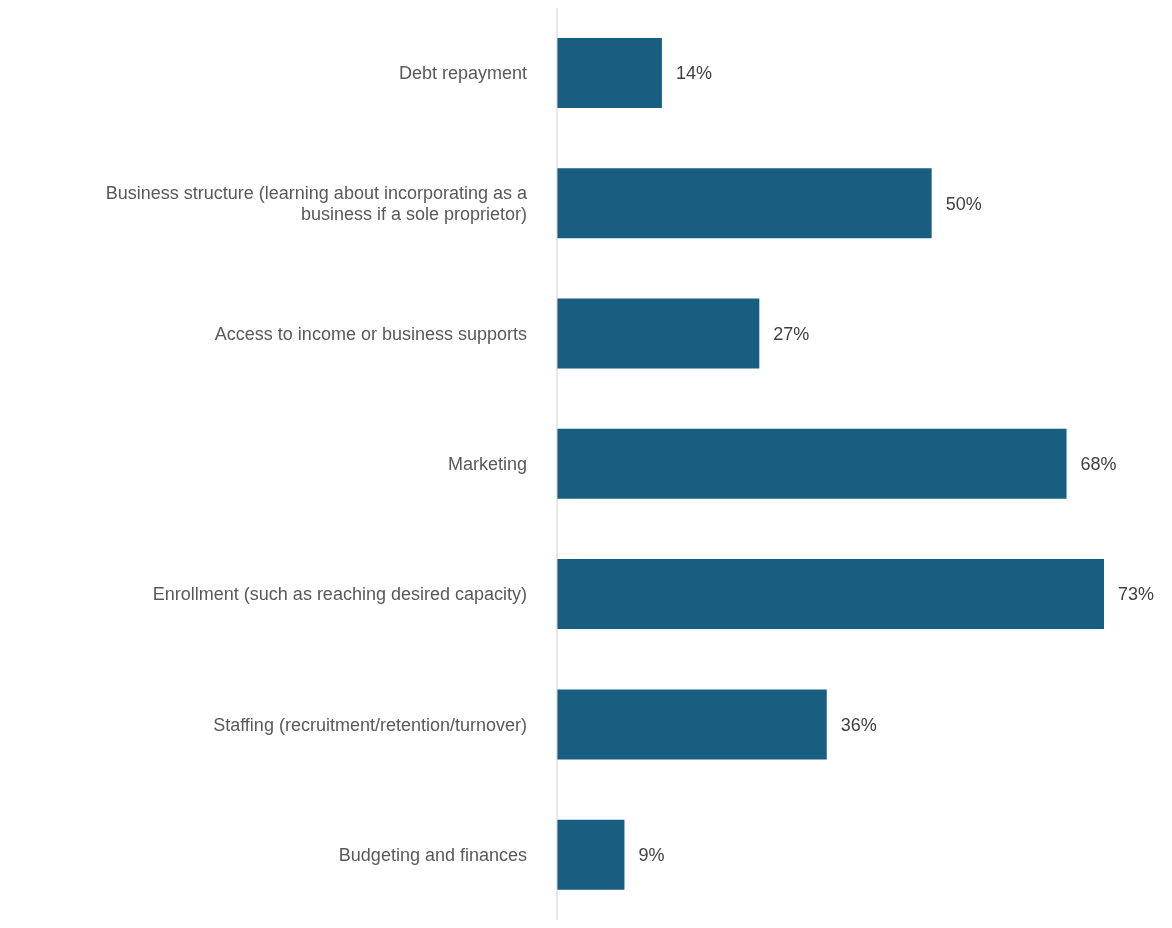 The height and width of the screenshot is (928, 1172). What do you see at coordinates (651, 855) in the screenshot?
I see `data-label: 9%` at bounding box center [651, 855].